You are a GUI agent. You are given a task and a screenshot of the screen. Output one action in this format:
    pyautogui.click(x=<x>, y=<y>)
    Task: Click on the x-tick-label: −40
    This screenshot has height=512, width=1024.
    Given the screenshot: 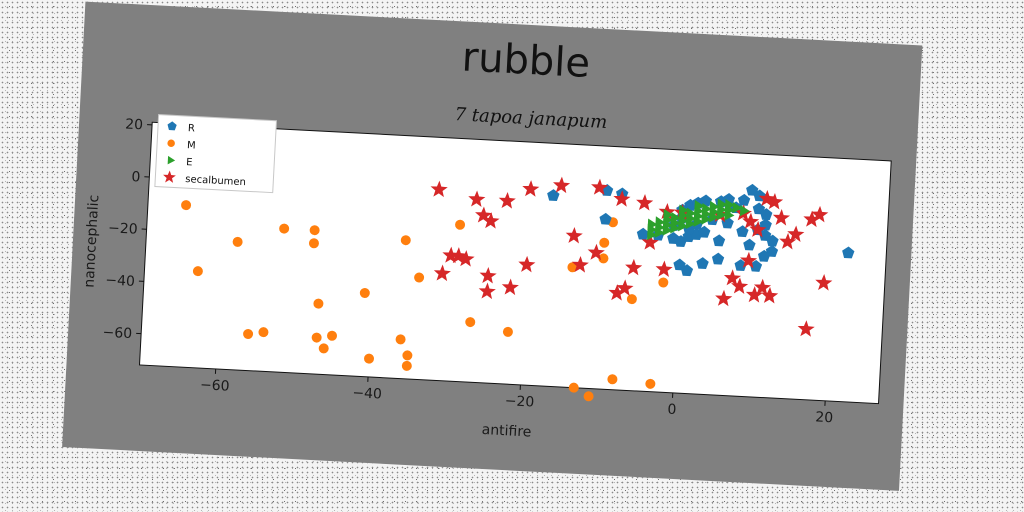 What is the action you would take?
    pyautogui.click(x=367, y=394)
    